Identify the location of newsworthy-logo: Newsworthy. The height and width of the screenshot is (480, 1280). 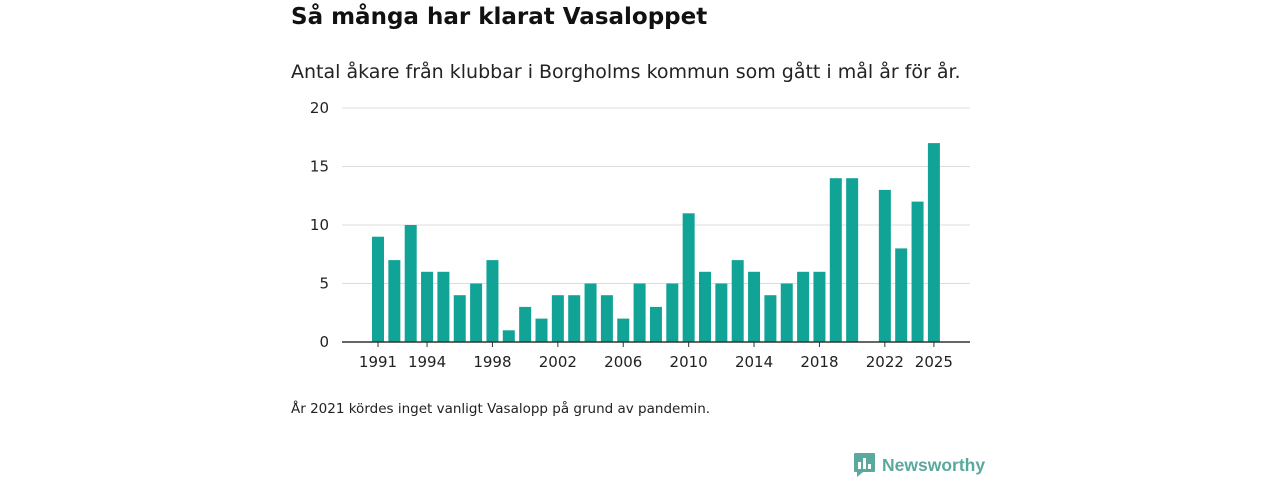
(919, 465).